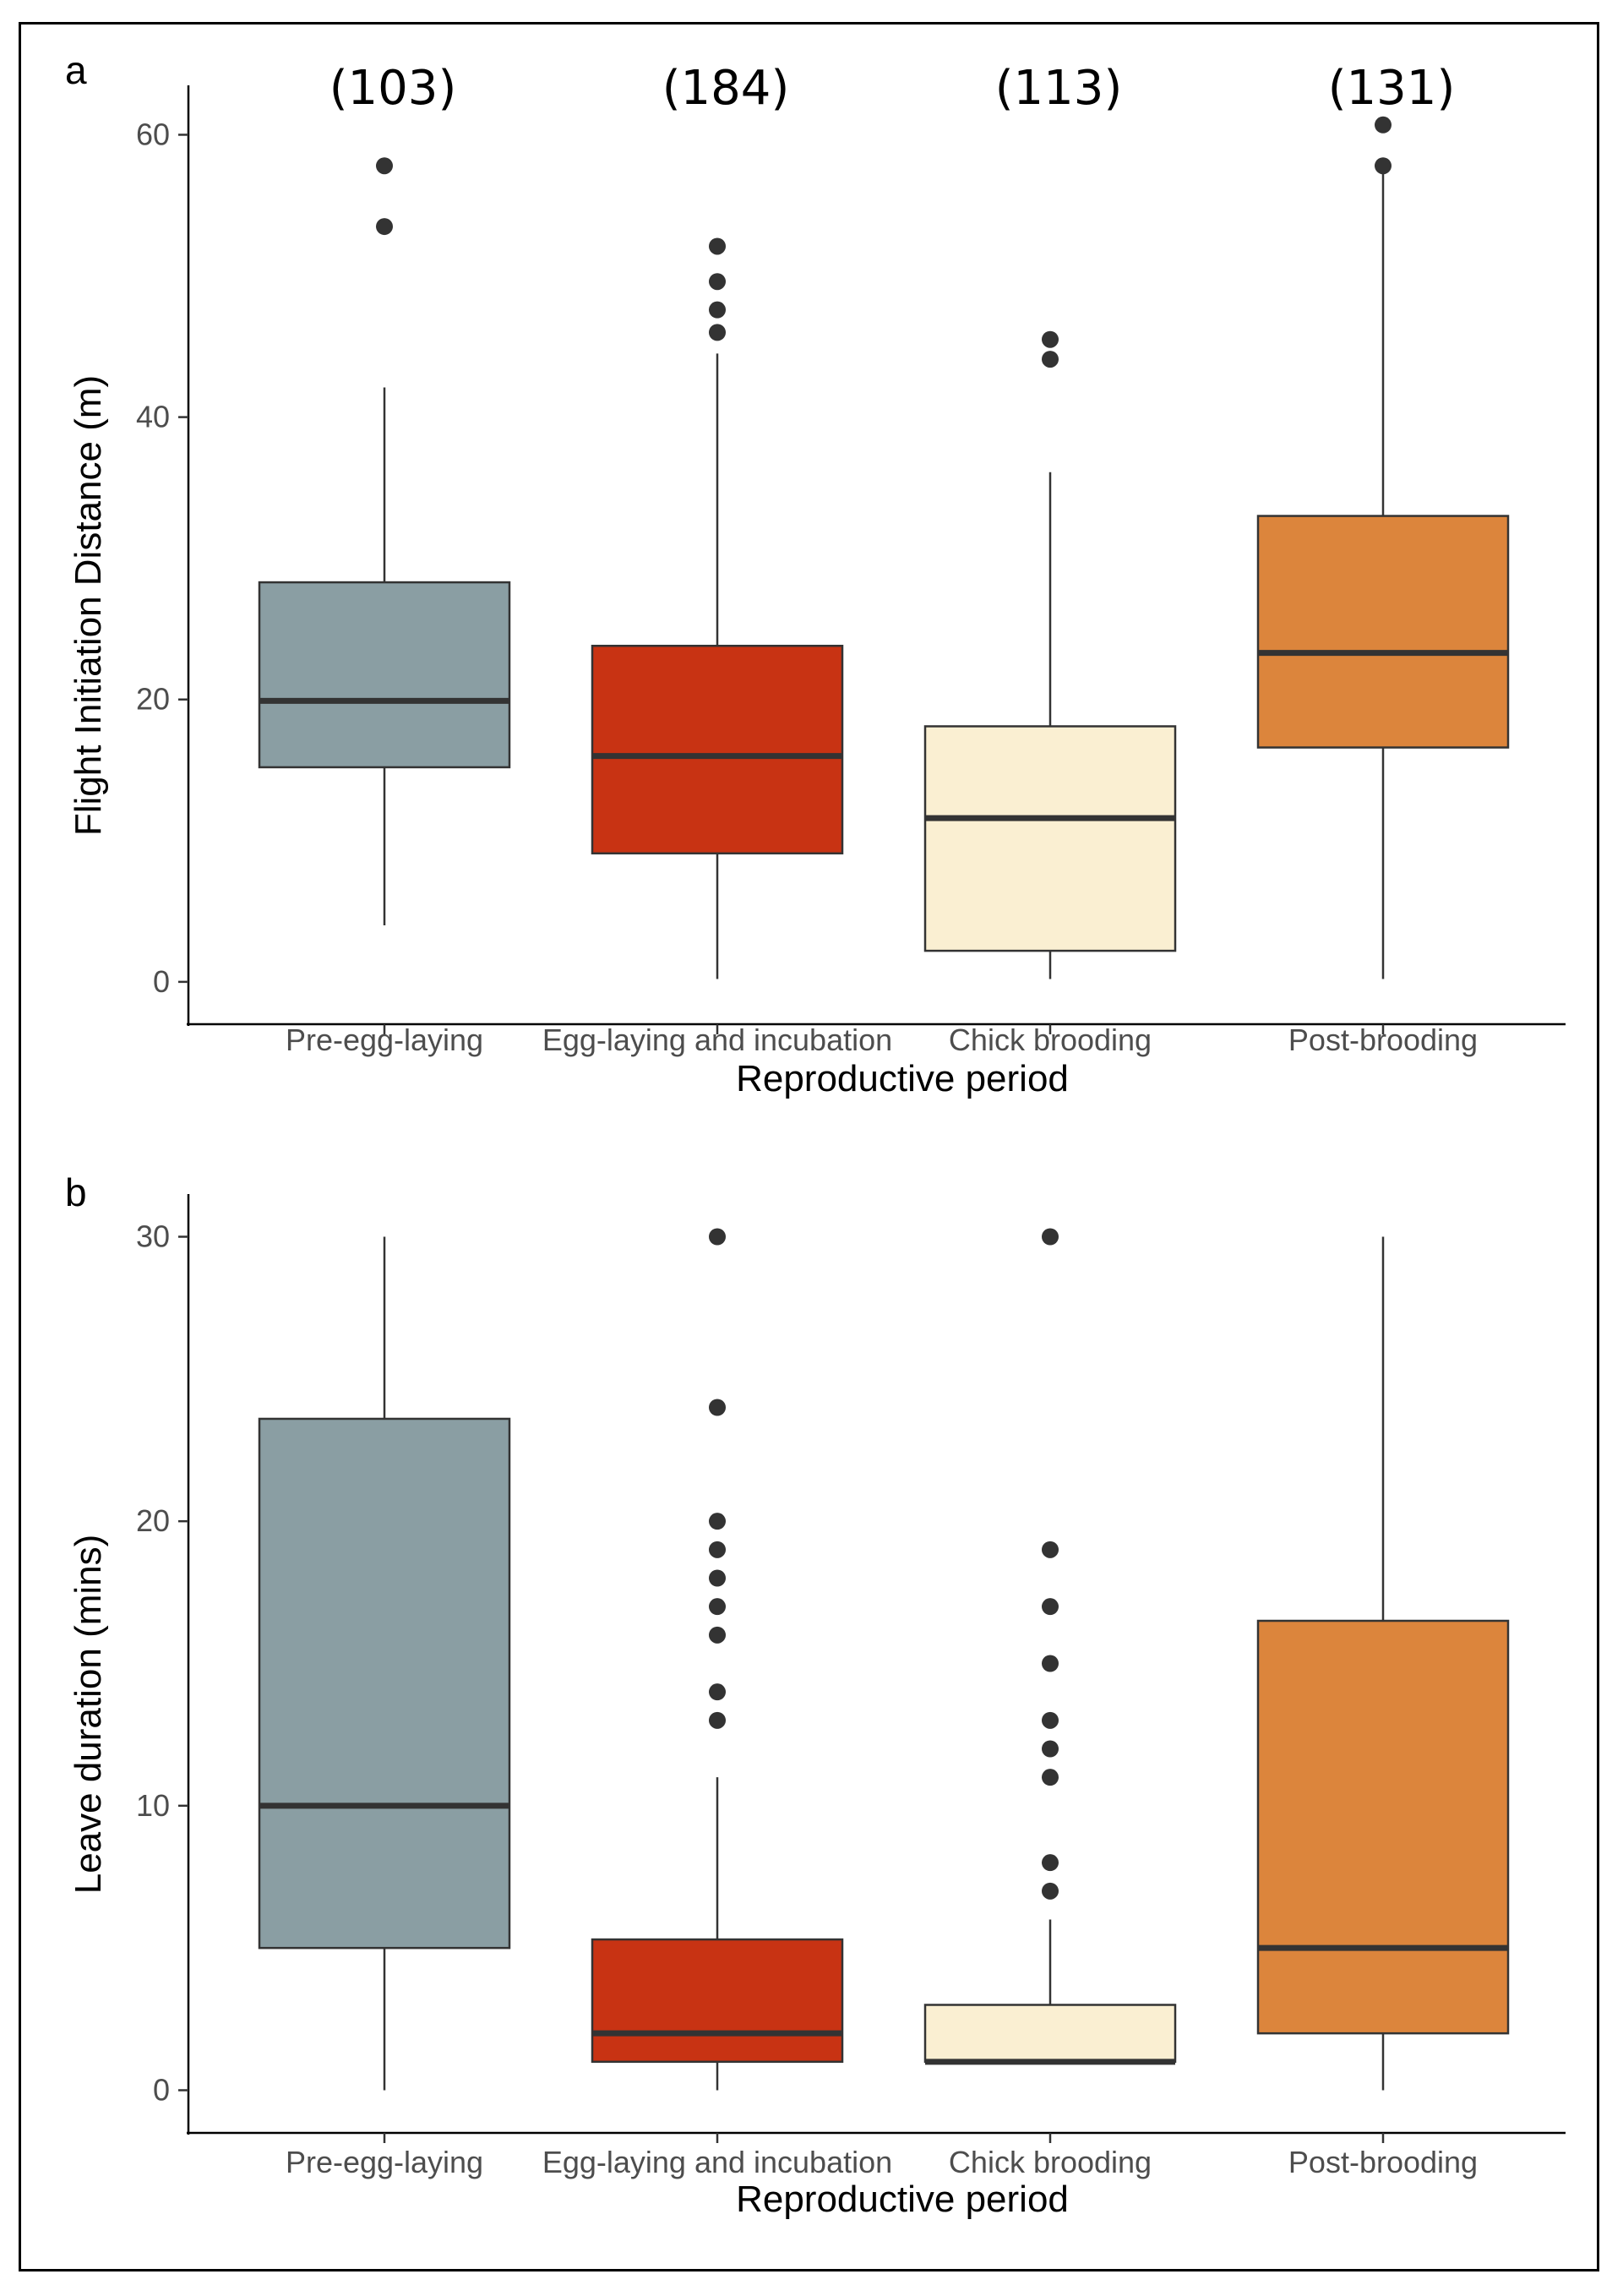  I want to click on panel-a-sample-size-label: (131), so click(1392, 89).